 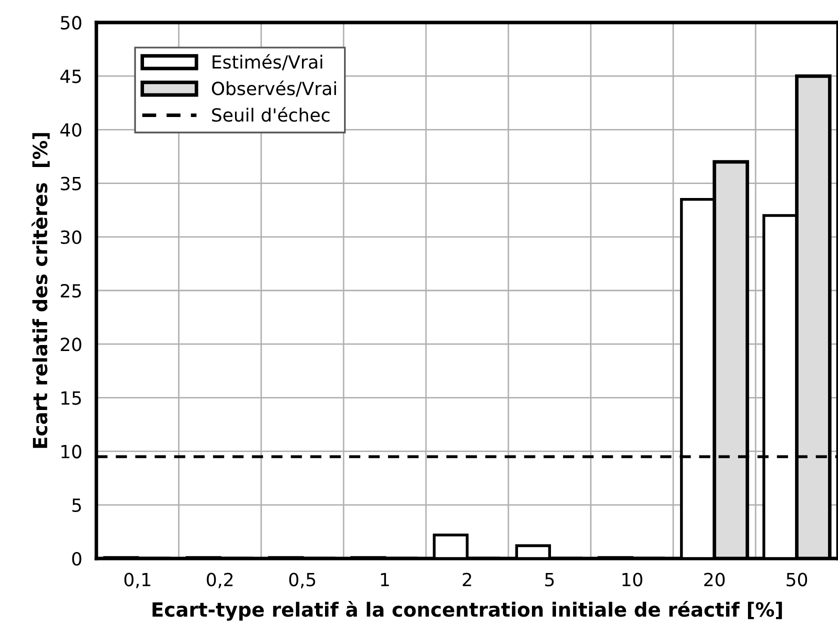 What do you see at coordinates (76, 505) in the screenshot?
I see `y-tick-label: 5` at bounding box center [76, 505].